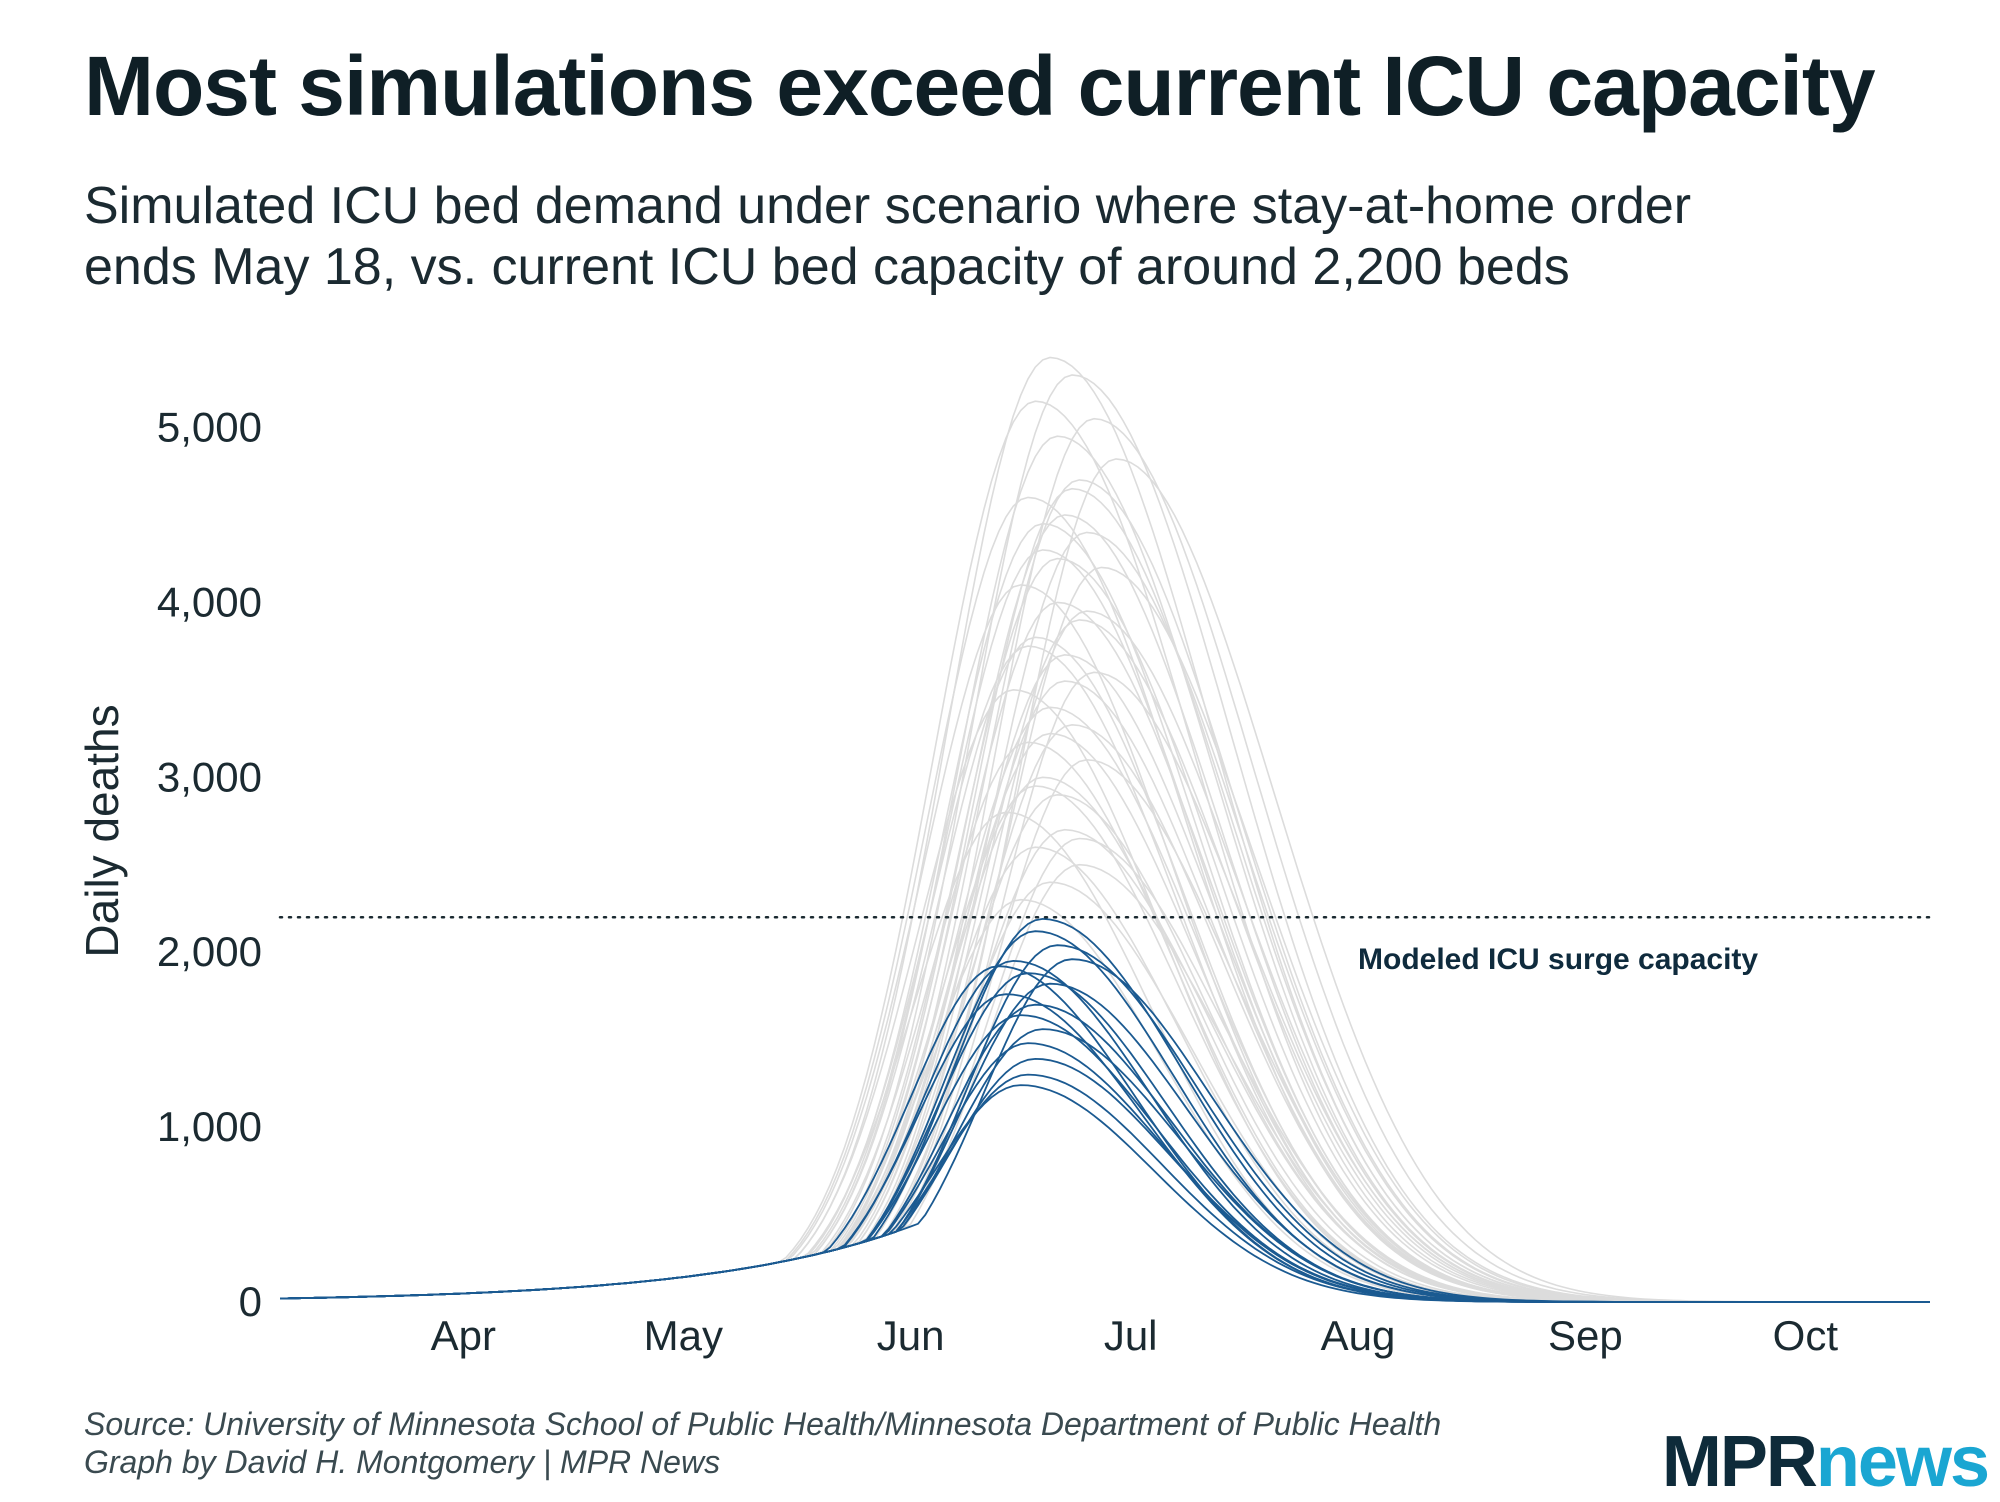  Describe the element at coordinates (209, 1126) in the screenshot. I see `y-tick-label: 1,000` at that location.